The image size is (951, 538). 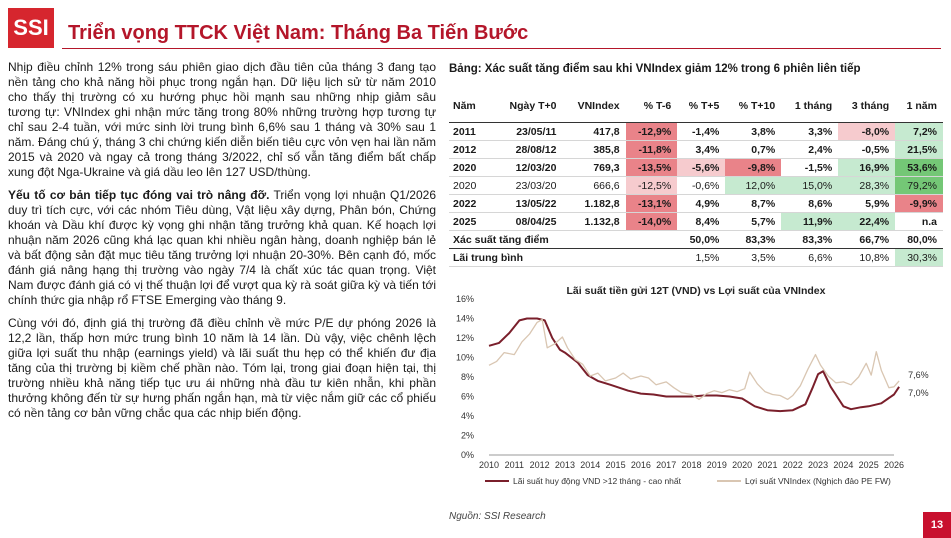 I want to click on legend-label-yield: Lợi suất VNIndex (Nghịch đảo PE FW), so click(x=818, y=481).